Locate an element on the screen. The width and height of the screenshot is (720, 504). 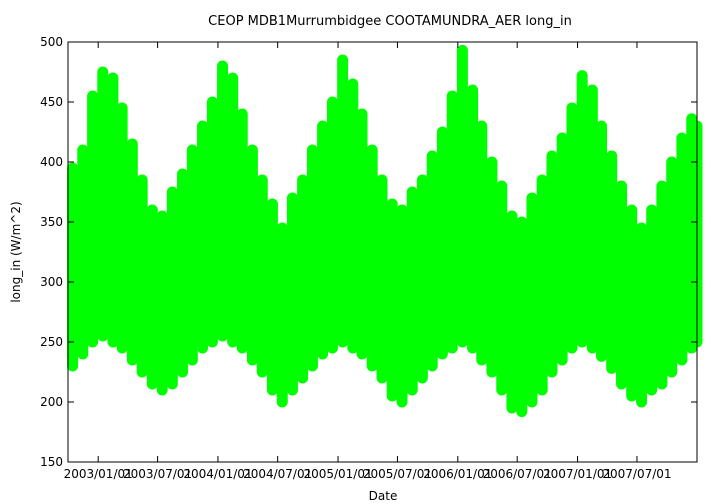
y-tick-label: 400 is located at coordinates (51, 162).